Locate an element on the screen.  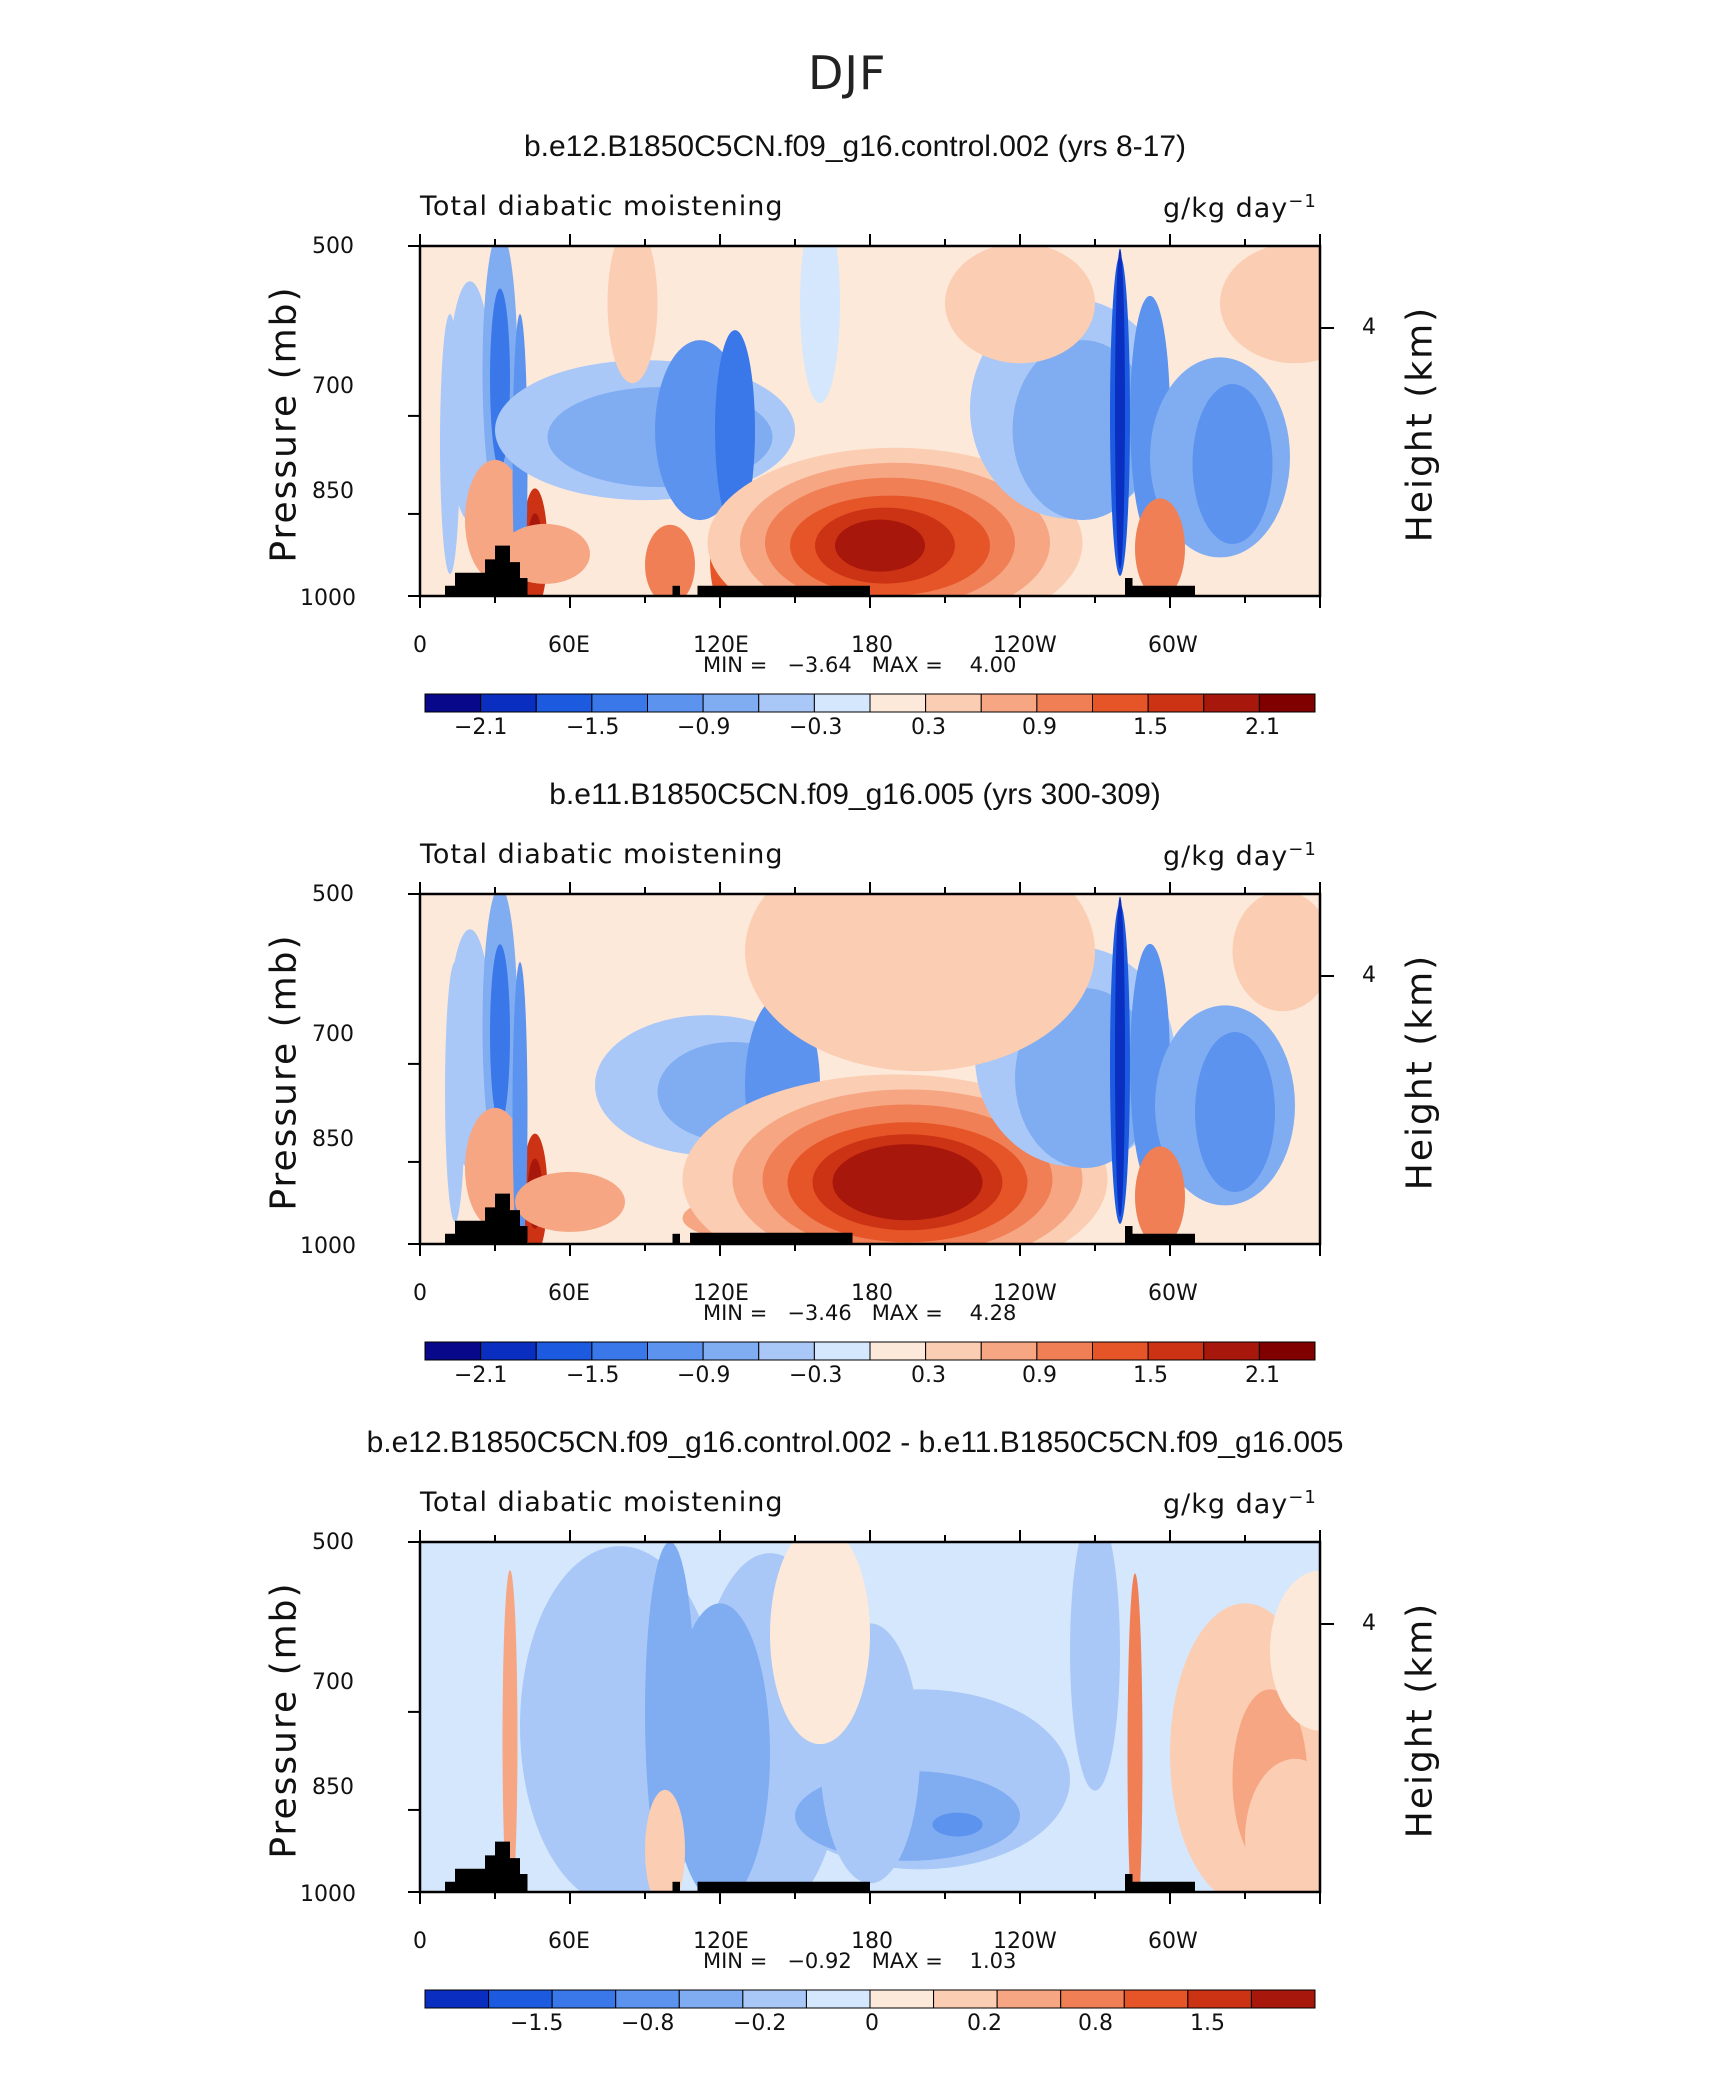
colorbar-label: −1.5 is located at coordinates (593, 1375).